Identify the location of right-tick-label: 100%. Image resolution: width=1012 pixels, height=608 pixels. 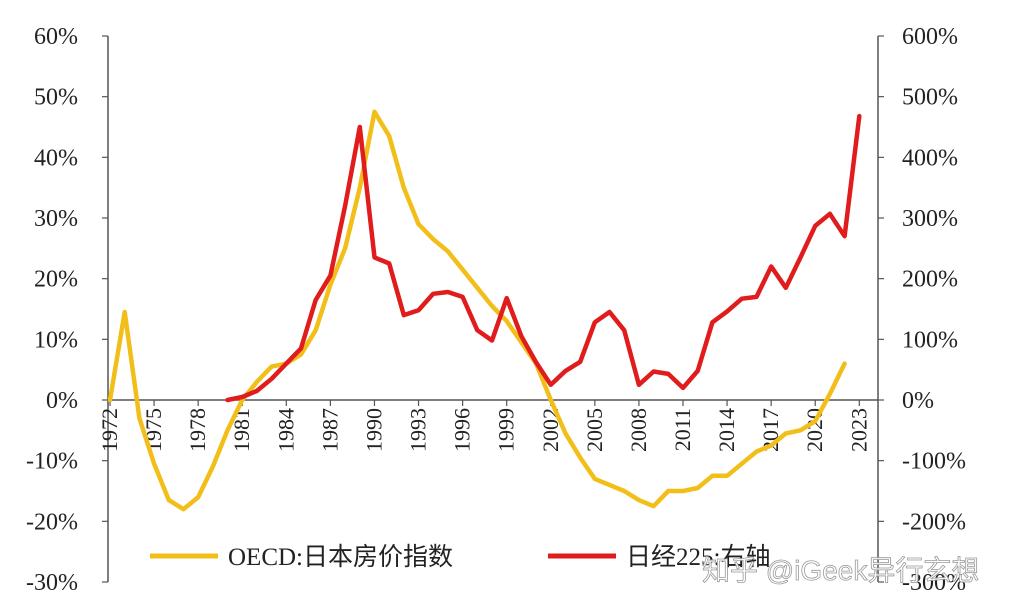
(930, 340).